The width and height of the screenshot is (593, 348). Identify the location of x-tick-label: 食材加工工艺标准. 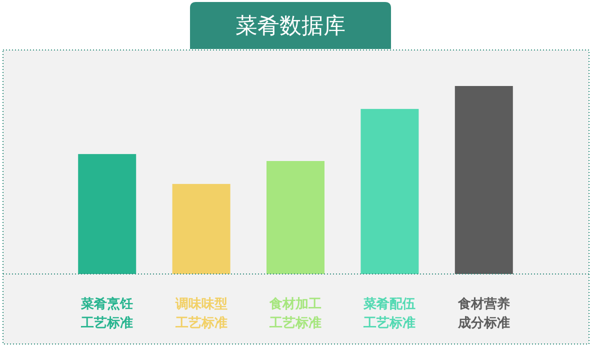
(295, 314).